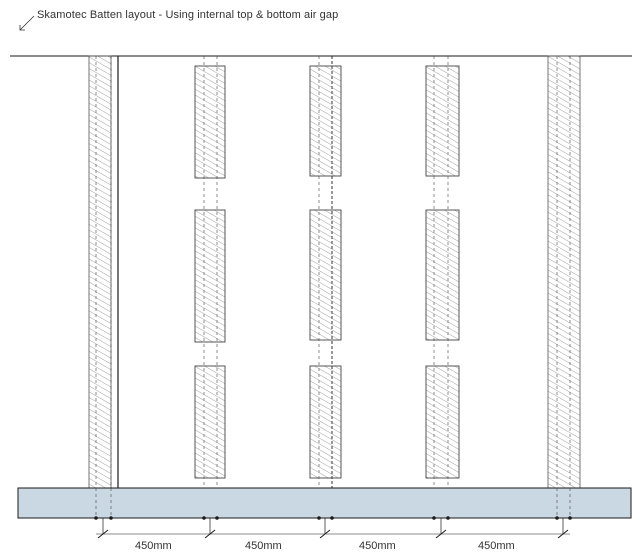 The width and height of the screenshot is (642, 554). What do you see at coordinates (263, 546) in the screenshot?
I see `dimension-label-2: 450mm` at bounding box center [263, 546].